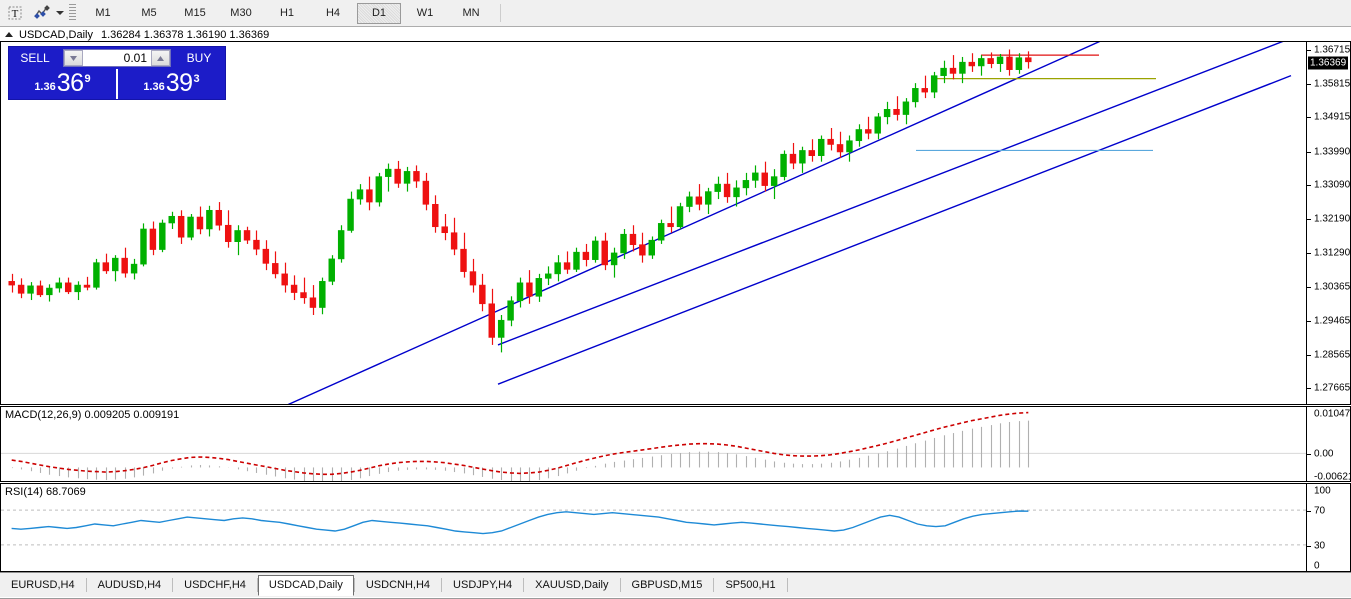 The height and width of the screenshot is (599, 1351). What do you see at coordinates (1324, 454) in the screenshot?
I see `macd-scale-label: 0.00` at bounding box center [1324, 454].